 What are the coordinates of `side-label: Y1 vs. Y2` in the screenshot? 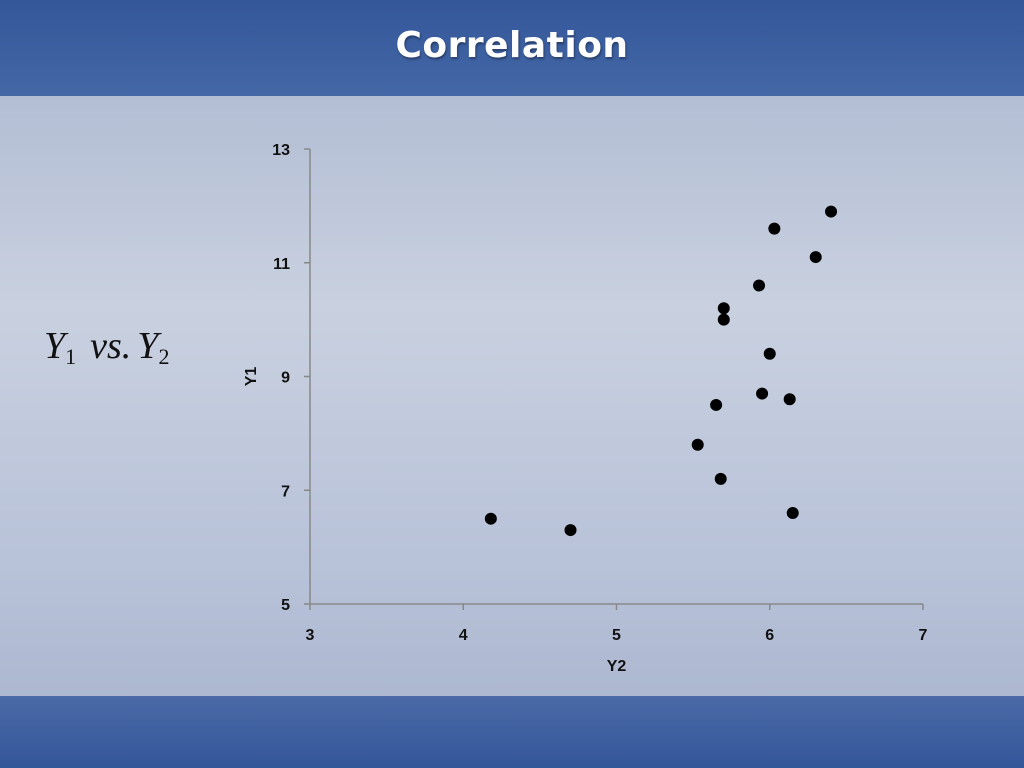 It's located at (106, 347).